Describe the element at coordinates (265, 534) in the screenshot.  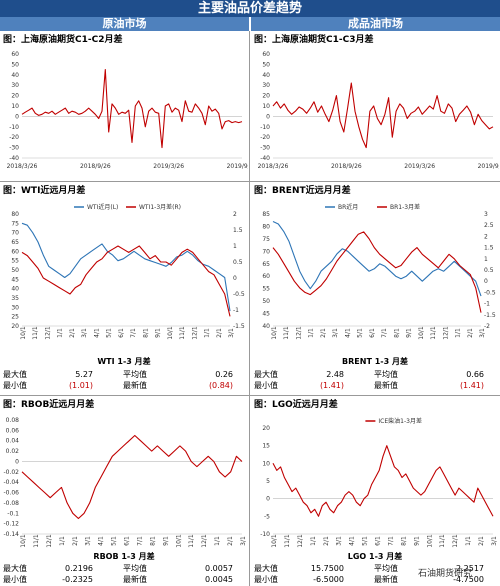
I see `y-tick-label: -10` at that location.